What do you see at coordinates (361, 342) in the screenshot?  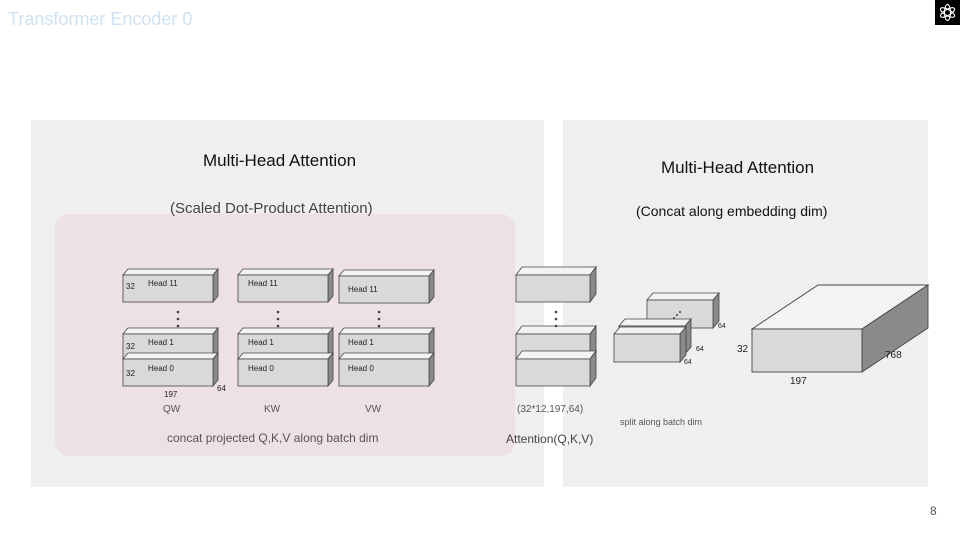 I see `vw-head-1-label: Head 1` at bounding box center [361, 342].